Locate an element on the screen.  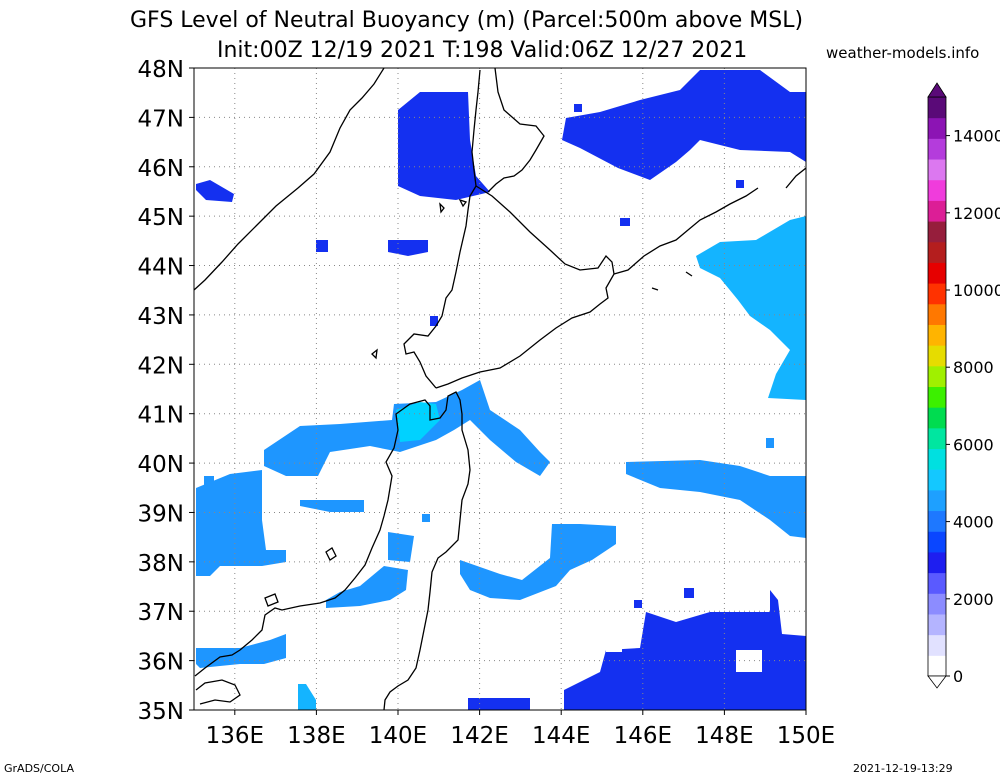
longitude-label: 150E is located at coordinates (806, 736).